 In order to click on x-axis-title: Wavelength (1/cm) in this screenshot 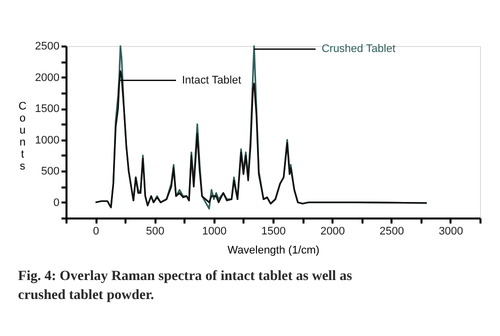, I will do `click(274, 250)`.